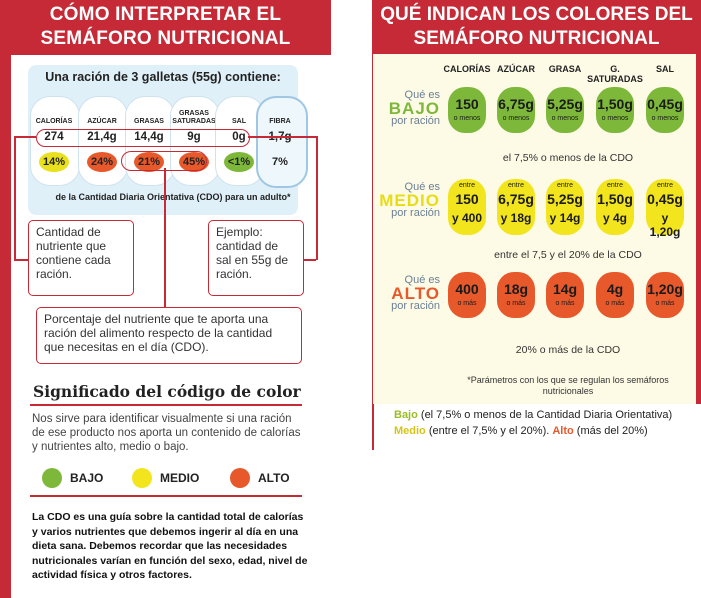  Describe the element at coordinates (467, 218) in the screenshot. I see `cell-suffix: y 400` at that location.